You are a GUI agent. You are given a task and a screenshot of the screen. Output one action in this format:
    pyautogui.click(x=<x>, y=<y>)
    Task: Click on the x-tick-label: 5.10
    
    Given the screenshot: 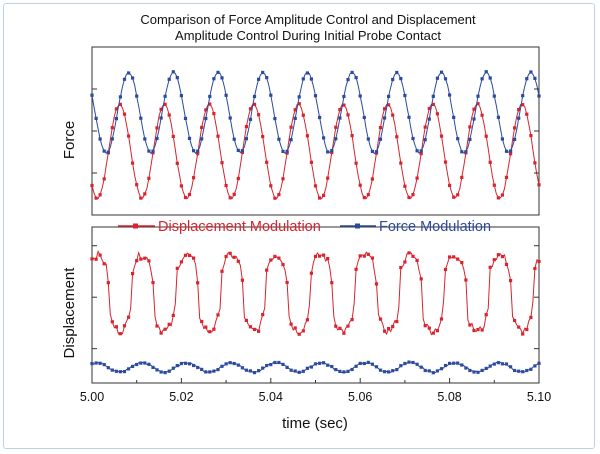 What is the action you would take?
    pyautogui.click(x=539, y=397)
    